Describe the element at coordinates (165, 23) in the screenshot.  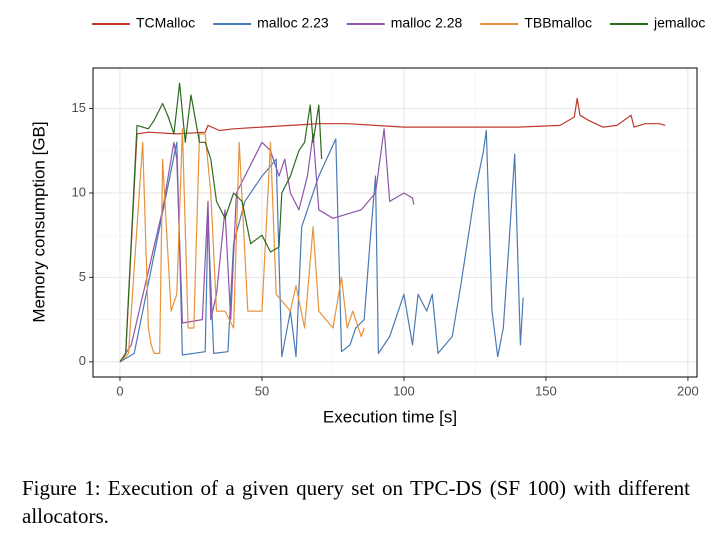
I see `legend-label: TCMalloc` at that location.